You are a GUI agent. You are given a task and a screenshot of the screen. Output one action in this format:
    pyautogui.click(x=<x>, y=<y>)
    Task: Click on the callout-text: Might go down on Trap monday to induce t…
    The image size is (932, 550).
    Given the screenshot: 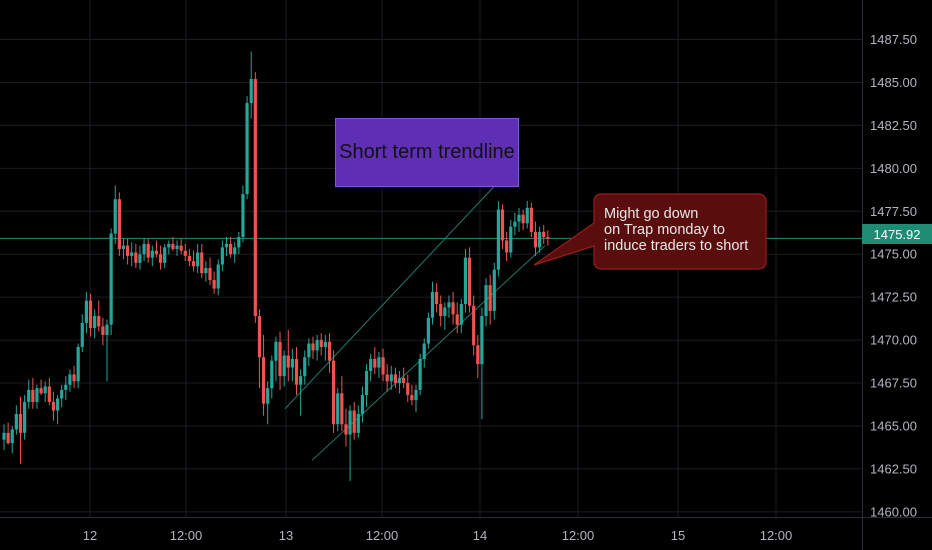 What is the action you would take?
    pyautogui.click(x=676, y=230)
    